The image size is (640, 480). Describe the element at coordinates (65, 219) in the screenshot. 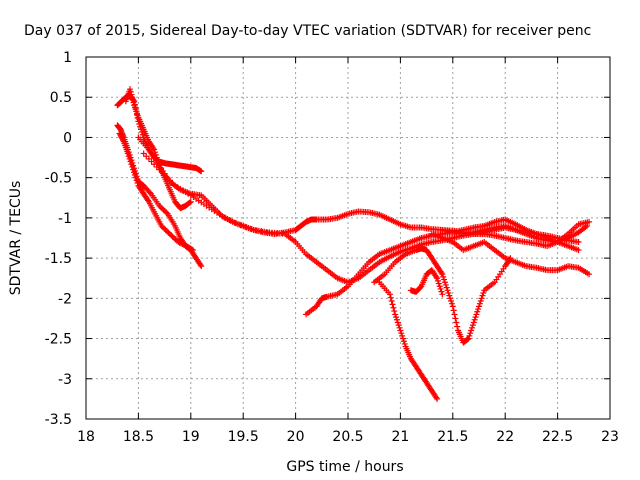

I see `y-tick-label: -1` at that location.